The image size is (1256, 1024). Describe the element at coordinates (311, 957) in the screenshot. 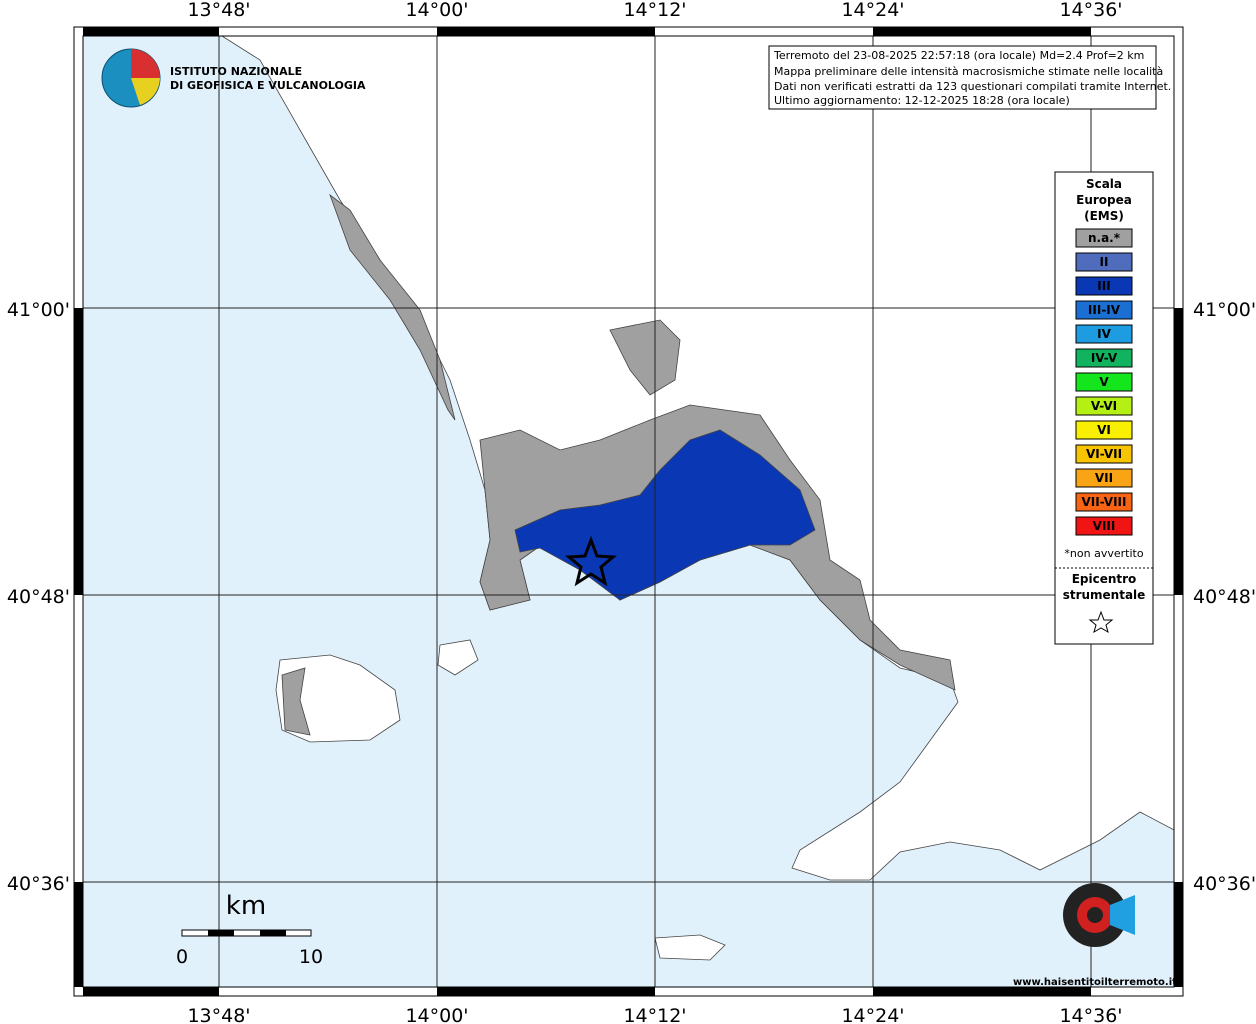

I see `scale-label: 10` at that location.